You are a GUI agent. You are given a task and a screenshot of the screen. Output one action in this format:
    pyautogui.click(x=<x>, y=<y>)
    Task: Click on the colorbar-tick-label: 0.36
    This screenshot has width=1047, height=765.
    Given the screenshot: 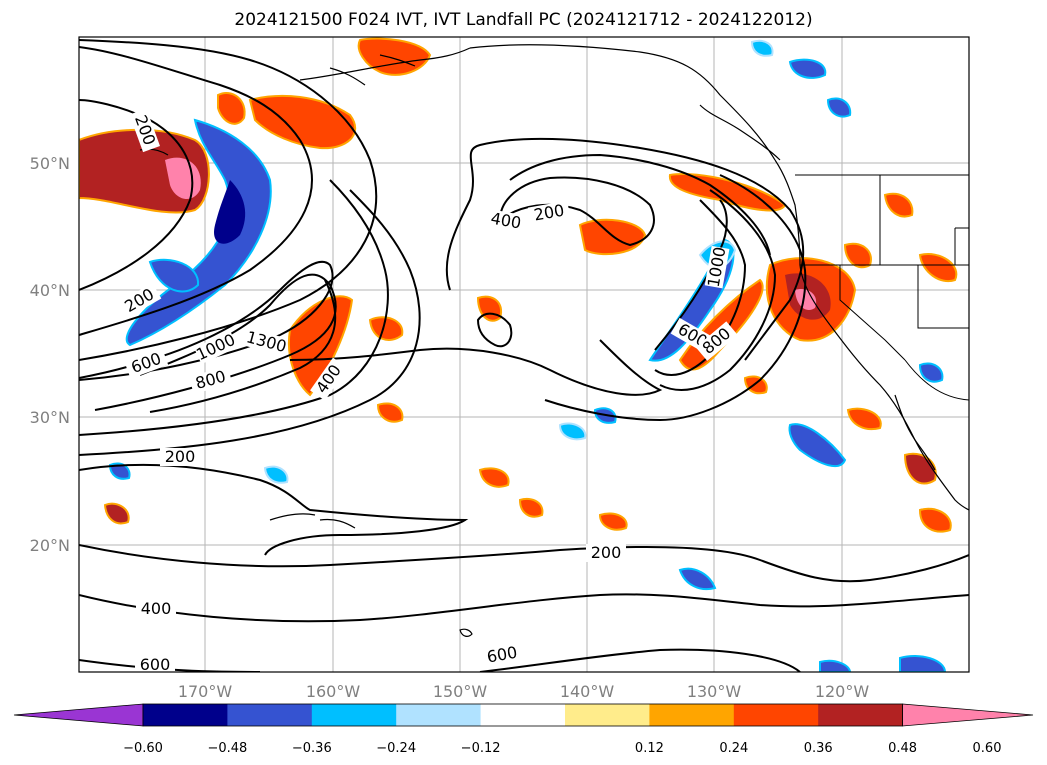 What is the action you would take?
    pyautogui.click(x=818, y=748)
    